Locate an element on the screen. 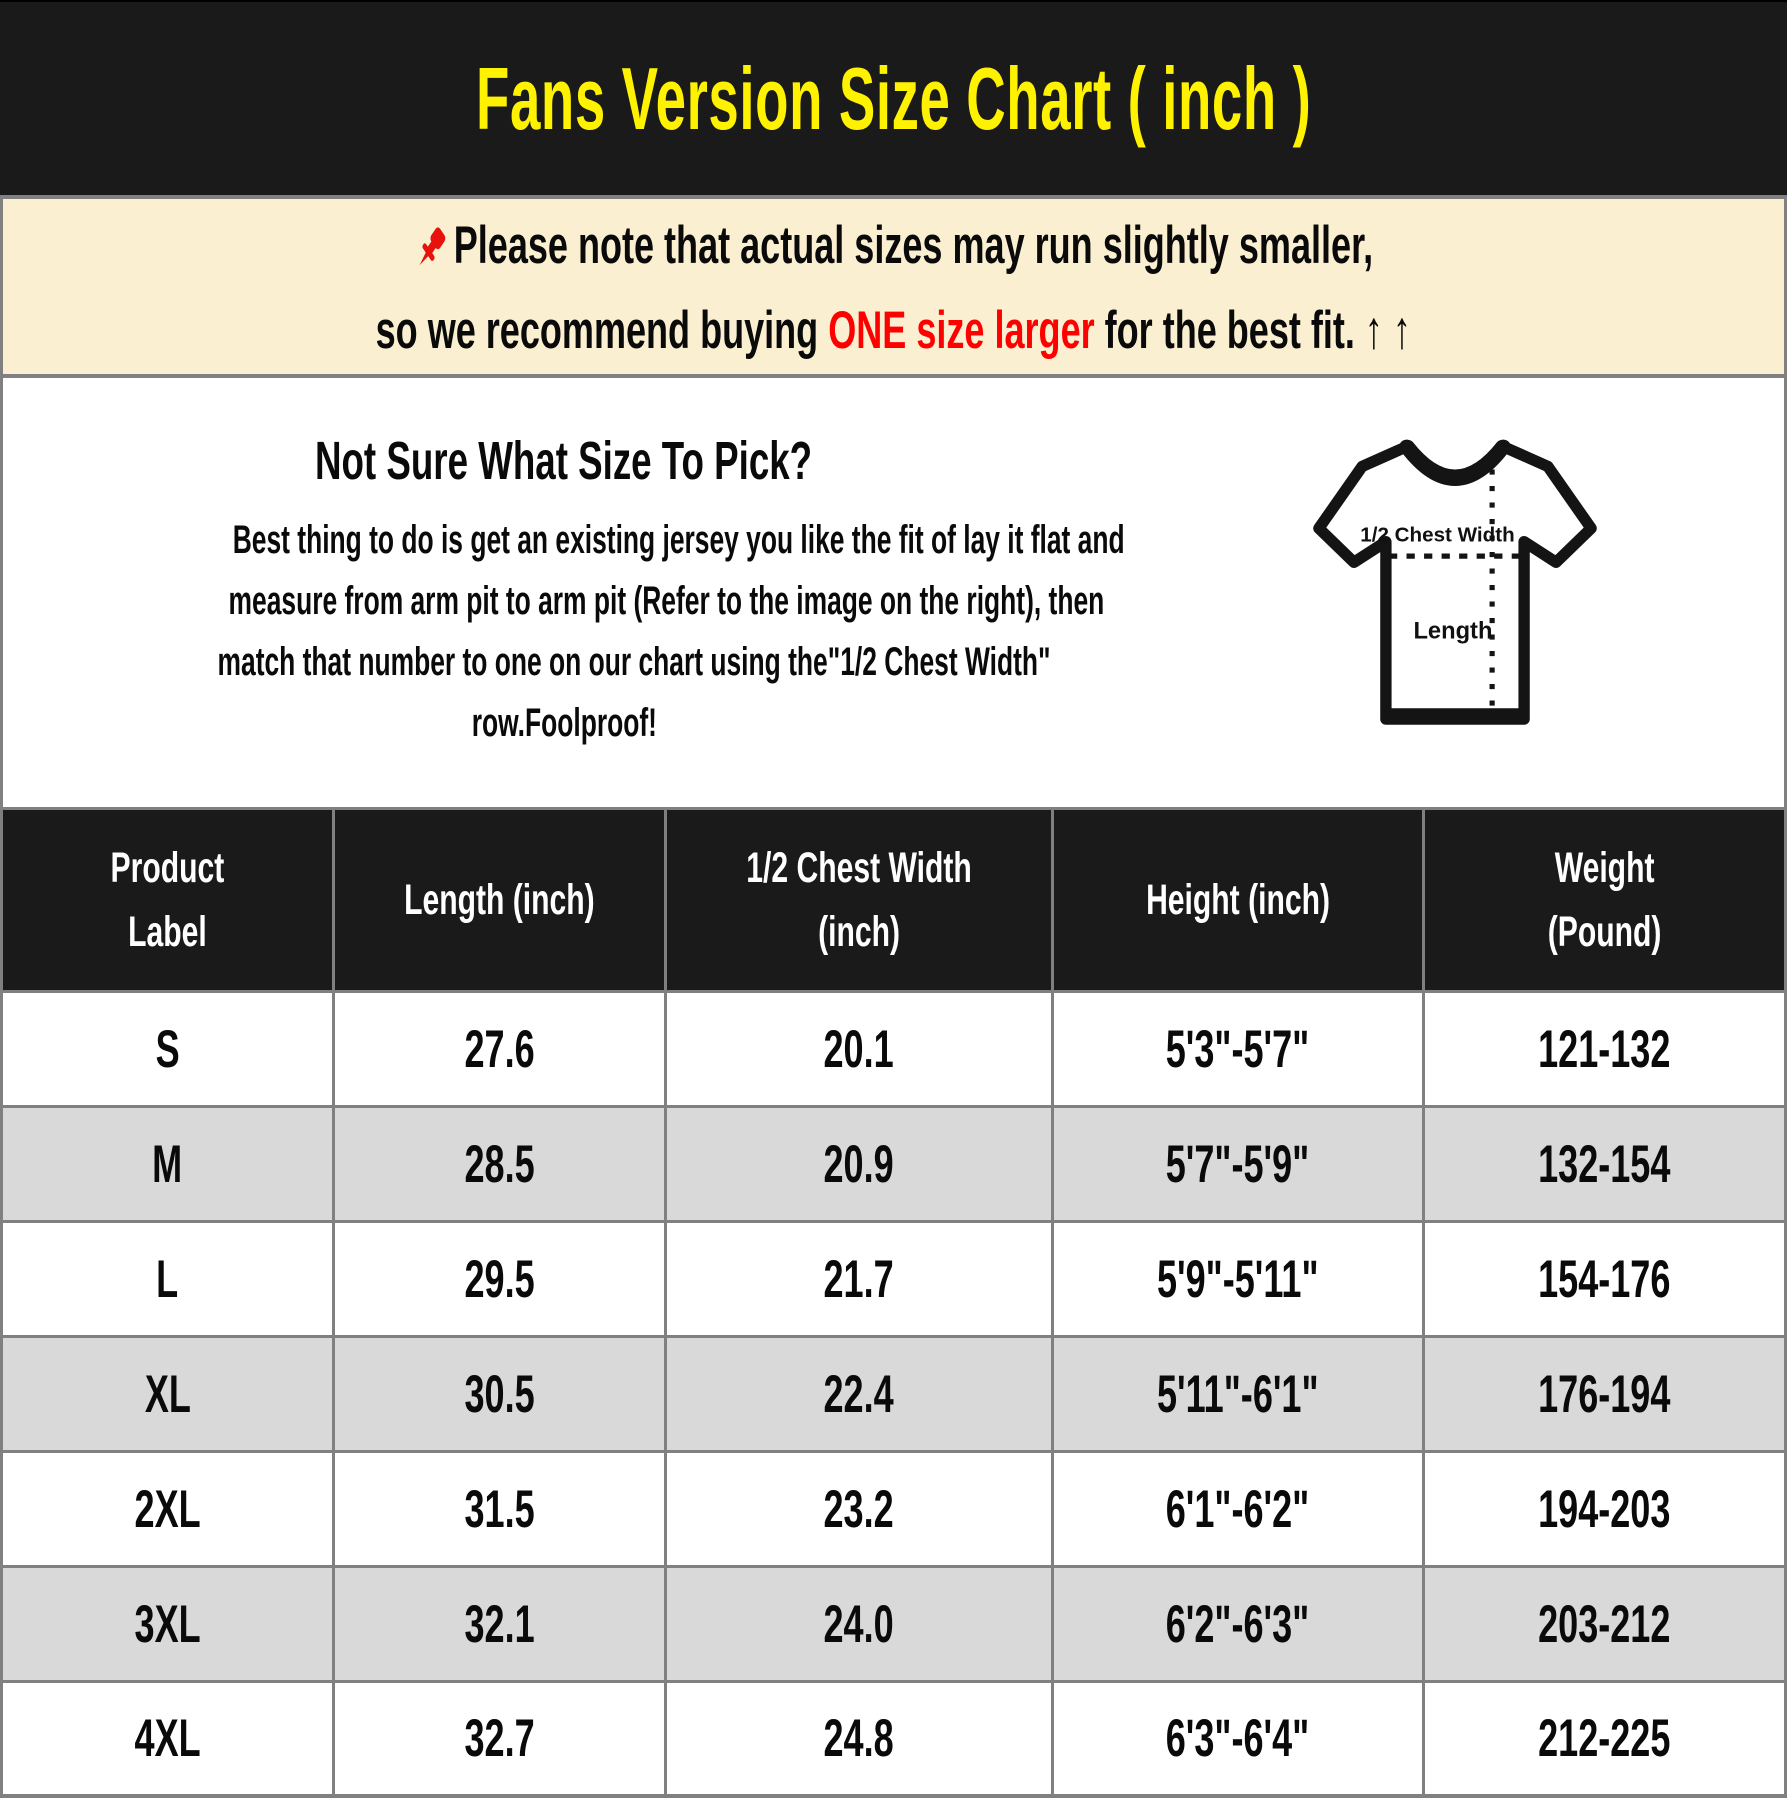  length-cell: 30.5 is located at coordinates (499, 1394).